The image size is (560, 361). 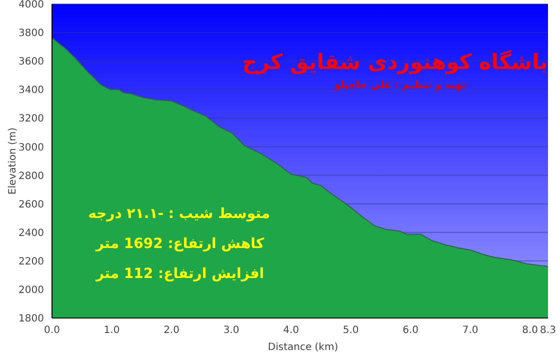 I want to click on y-tick-label: 2200, so click(x=31, y=262).